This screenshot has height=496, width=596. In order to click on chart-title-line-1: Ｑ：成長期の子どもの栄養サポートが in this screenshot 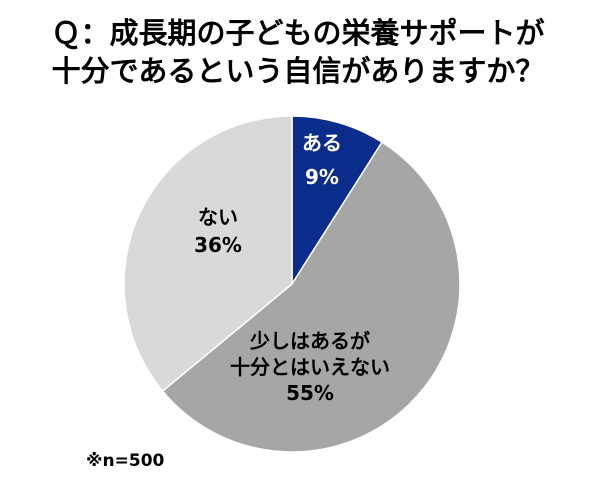, I will do `click(298, 33)`.